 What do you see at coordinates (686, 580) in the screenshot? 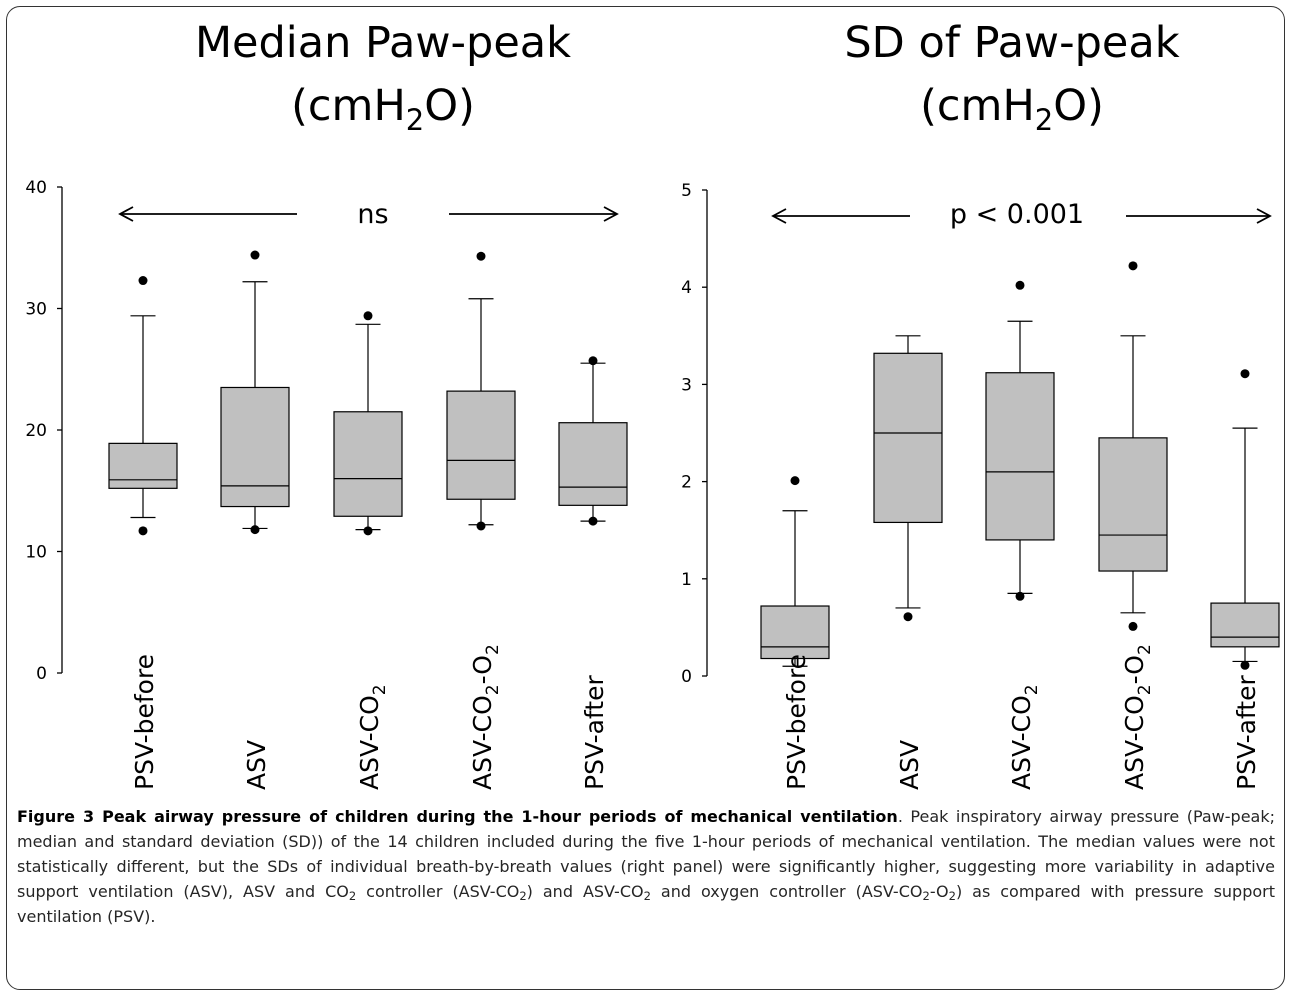
I see `y-tick-label: 1` at bounding box center [686, 580].